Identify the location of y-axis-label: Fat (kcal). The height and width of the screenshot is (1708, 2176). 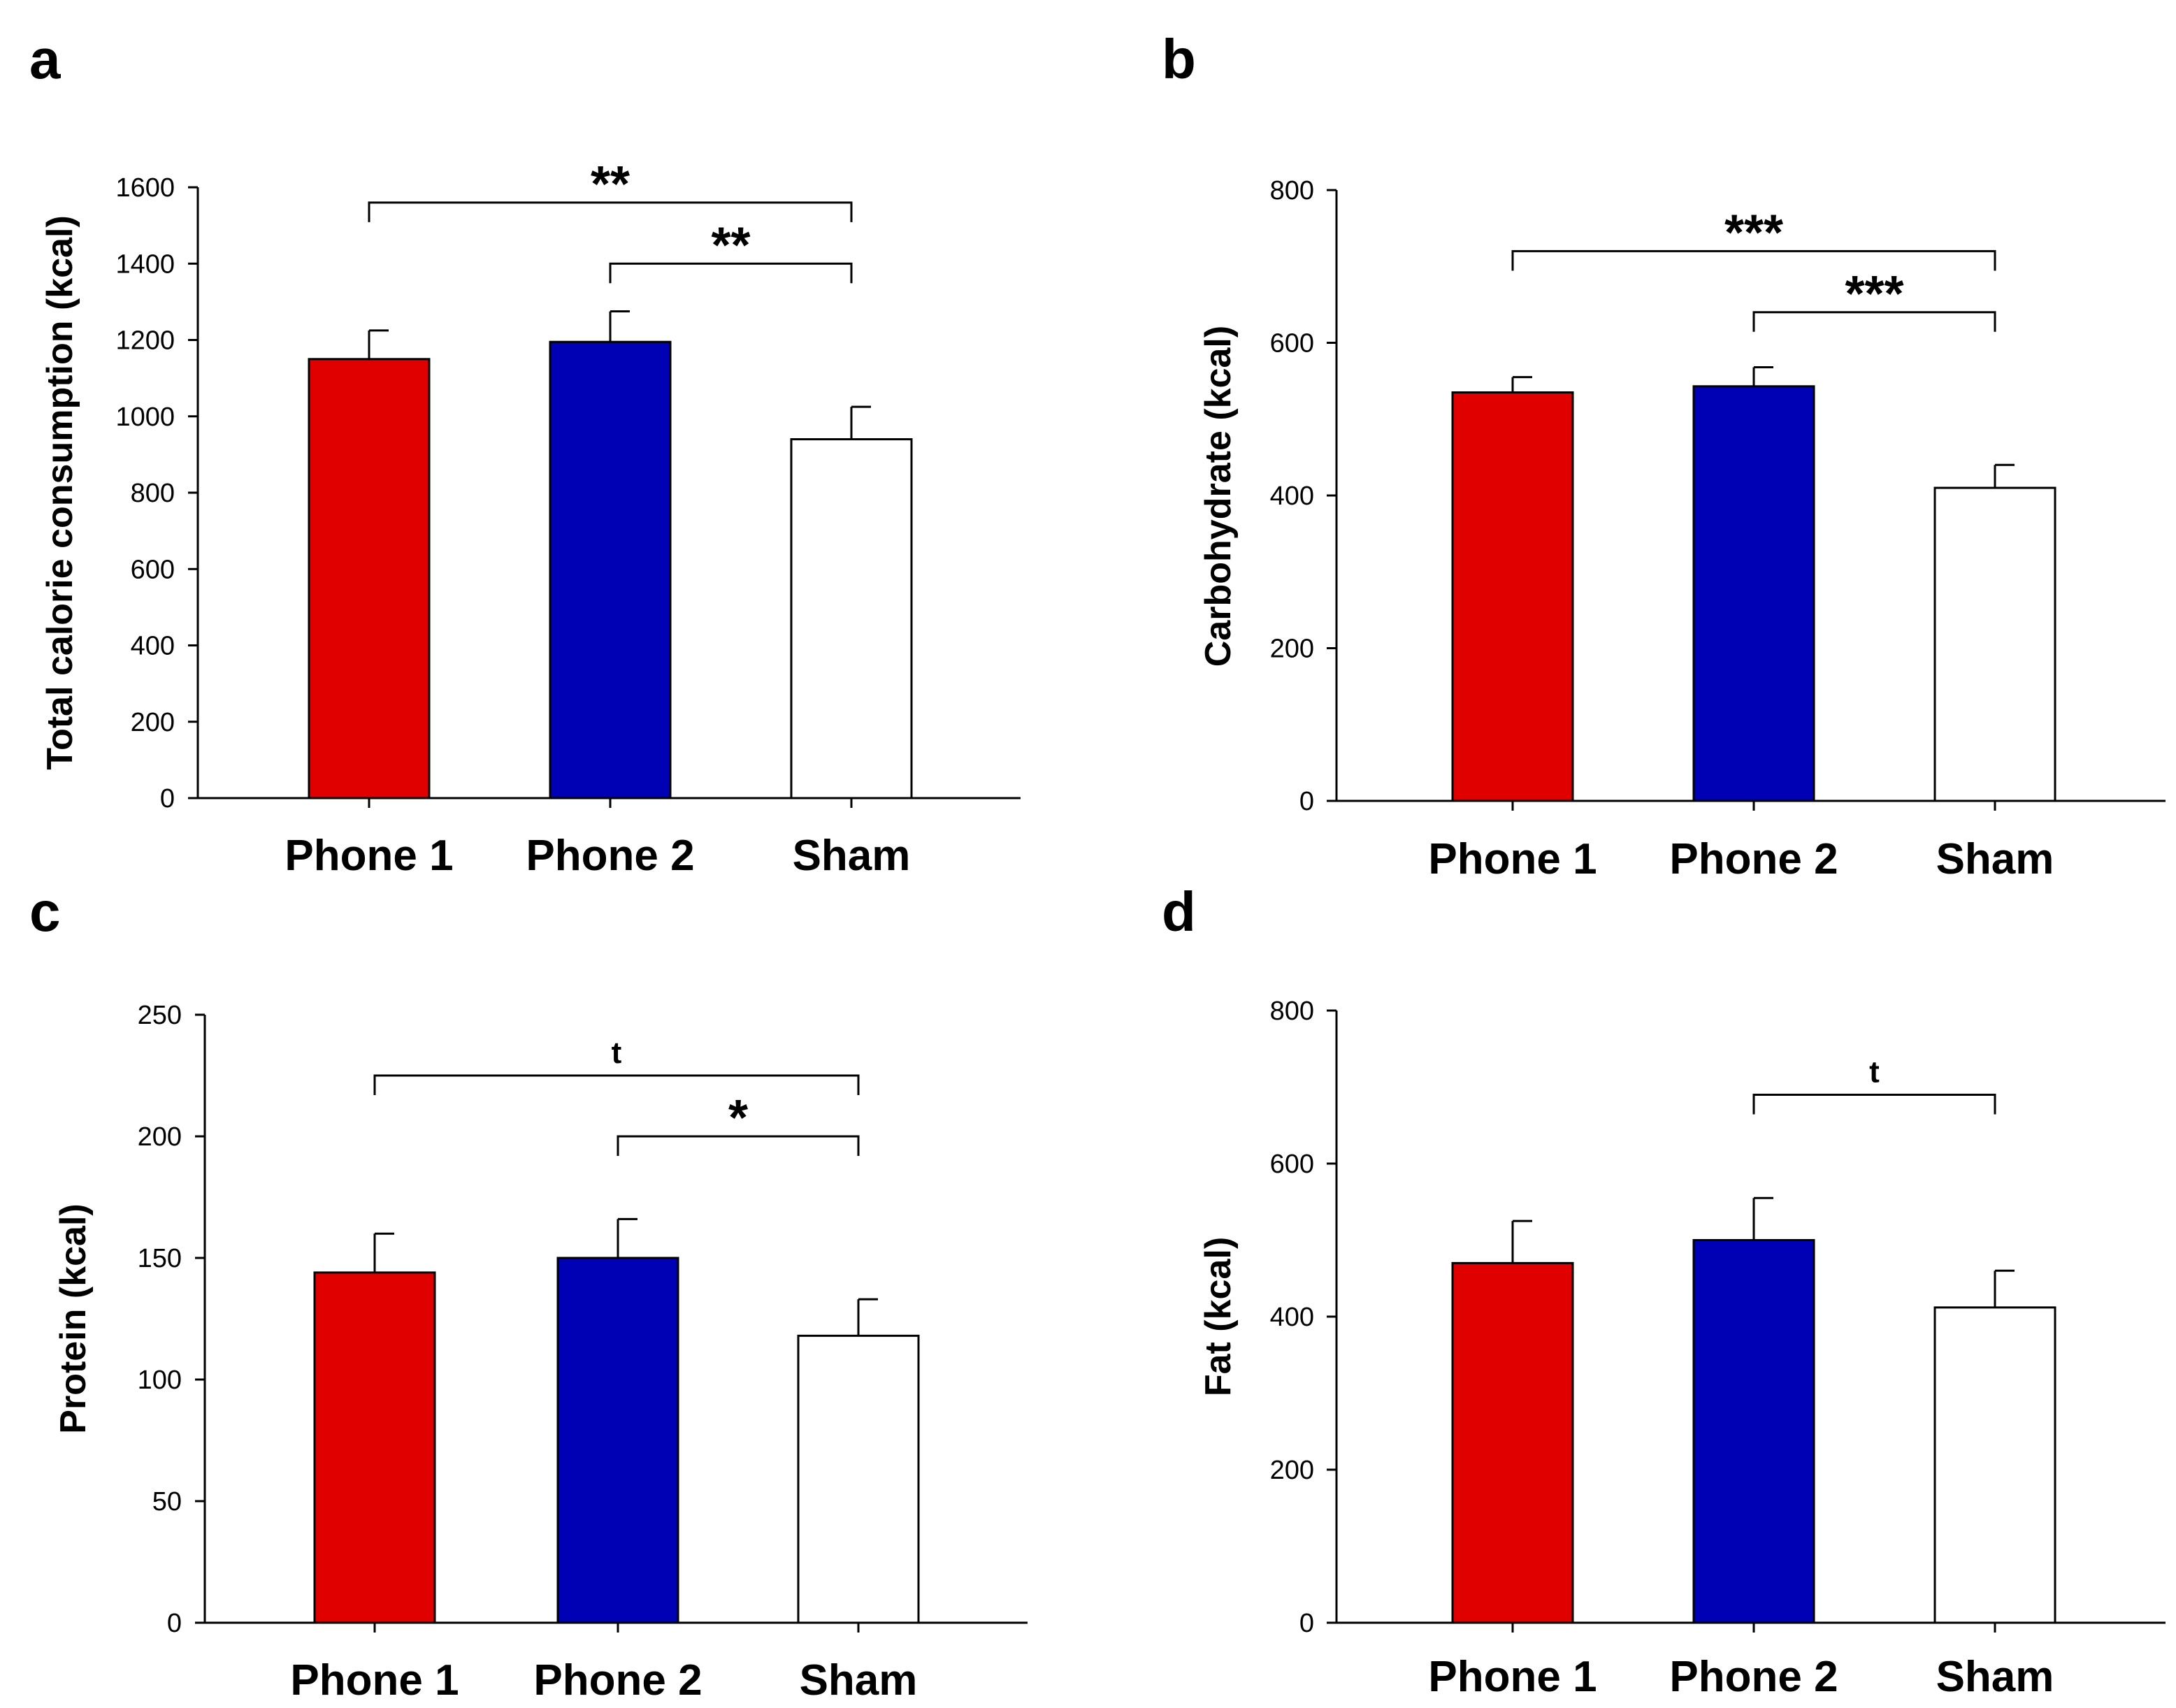
(1218, 1316).